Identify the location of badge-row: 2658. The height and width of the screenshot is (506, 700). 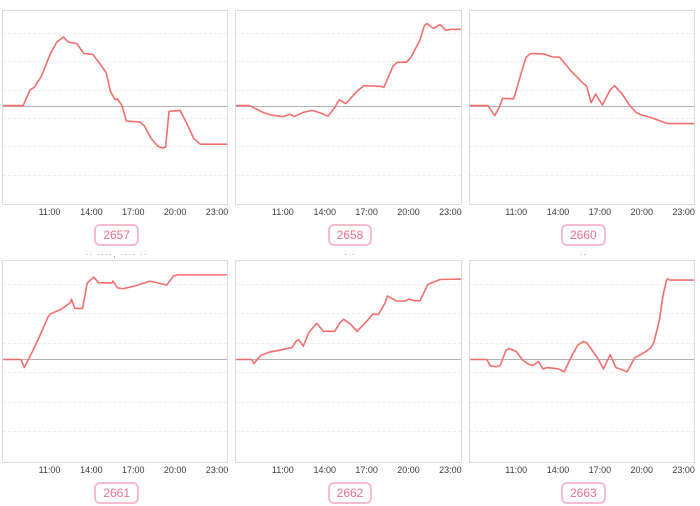
(349, 234).